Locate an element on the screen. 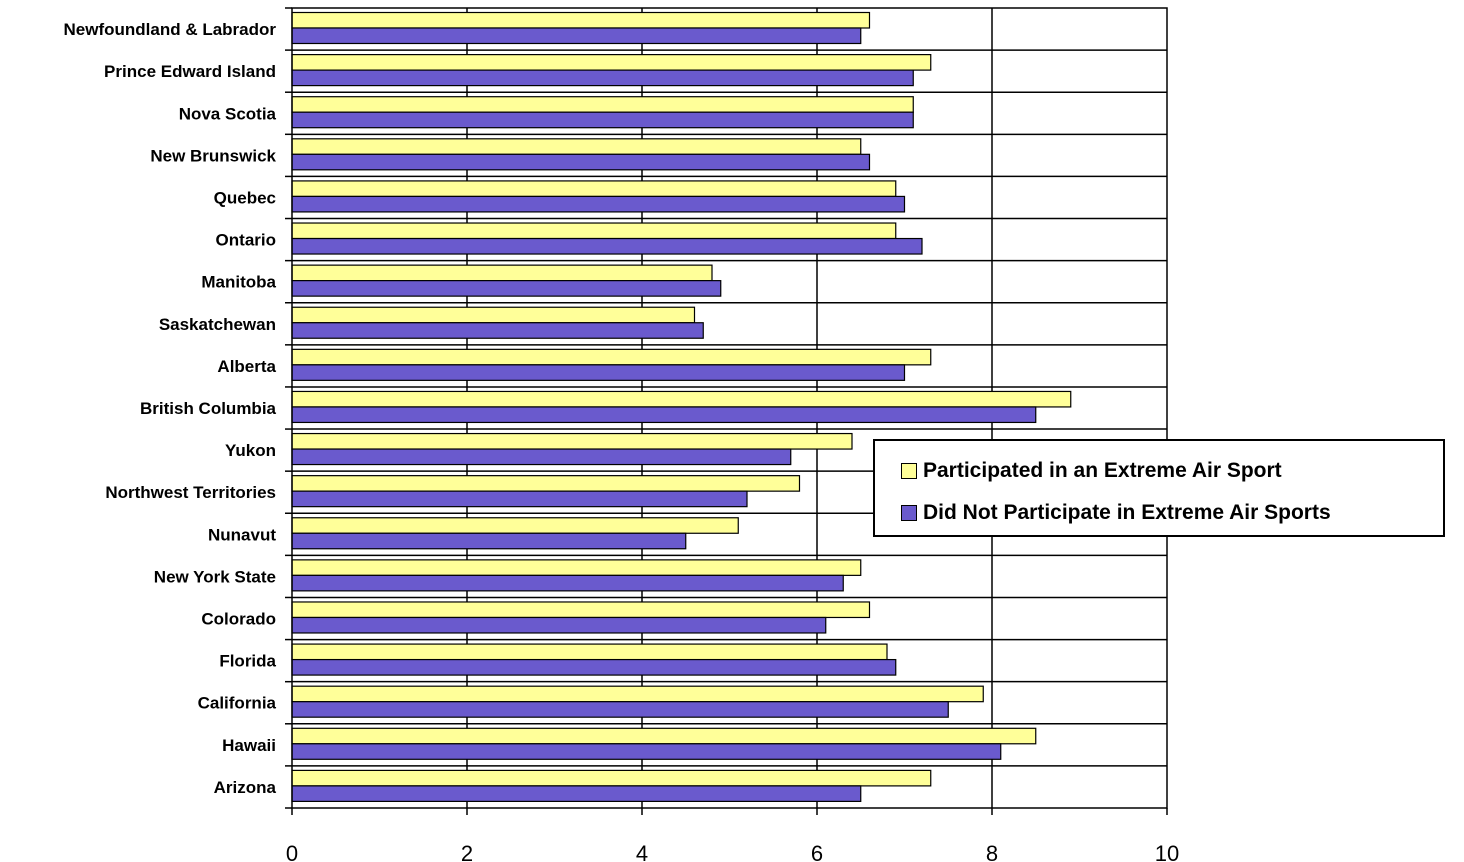  x-tick-label: 6 is located at coordinates (817, 851).